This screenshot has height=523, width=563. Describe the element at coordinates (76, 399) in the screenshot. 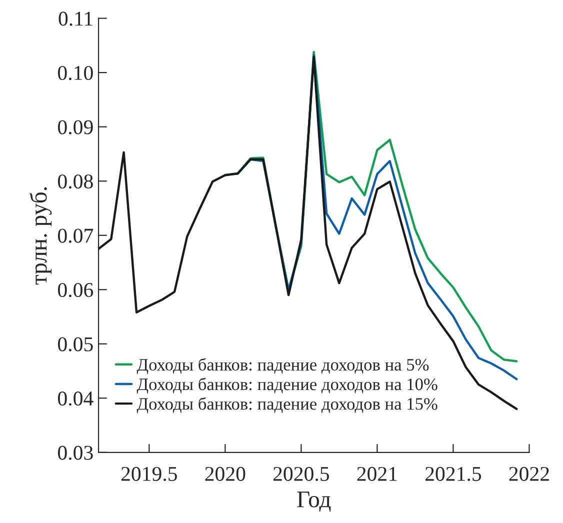

I see `y-tick-label: 0.04` at that location.